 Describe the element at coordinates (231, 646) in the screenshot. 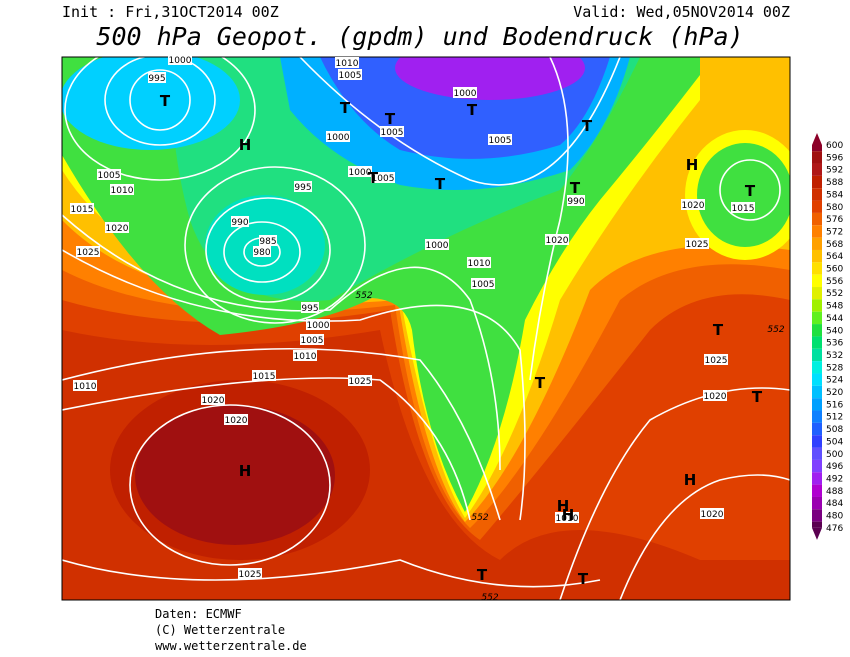

I see `footer-line: www.wetterzentrale.de` at that location.